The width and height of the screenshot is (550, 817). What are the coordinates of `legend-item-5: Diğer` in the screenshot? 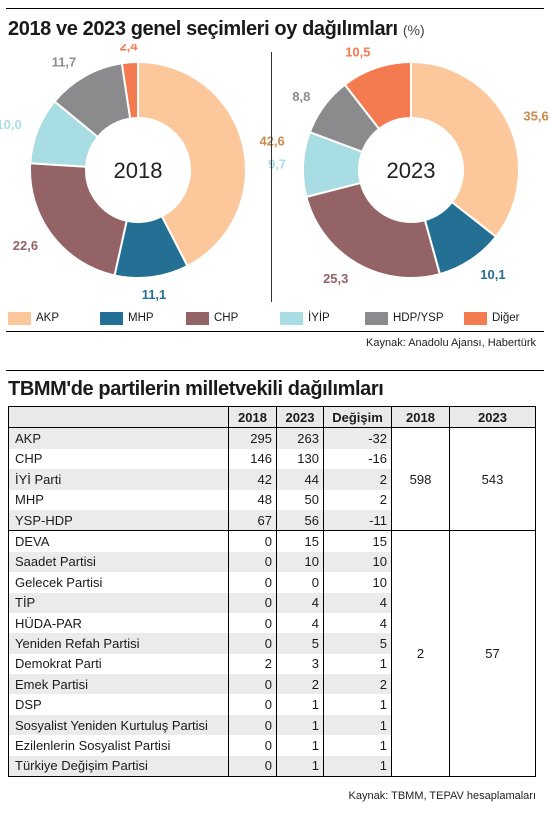 It's located at (491, 318).